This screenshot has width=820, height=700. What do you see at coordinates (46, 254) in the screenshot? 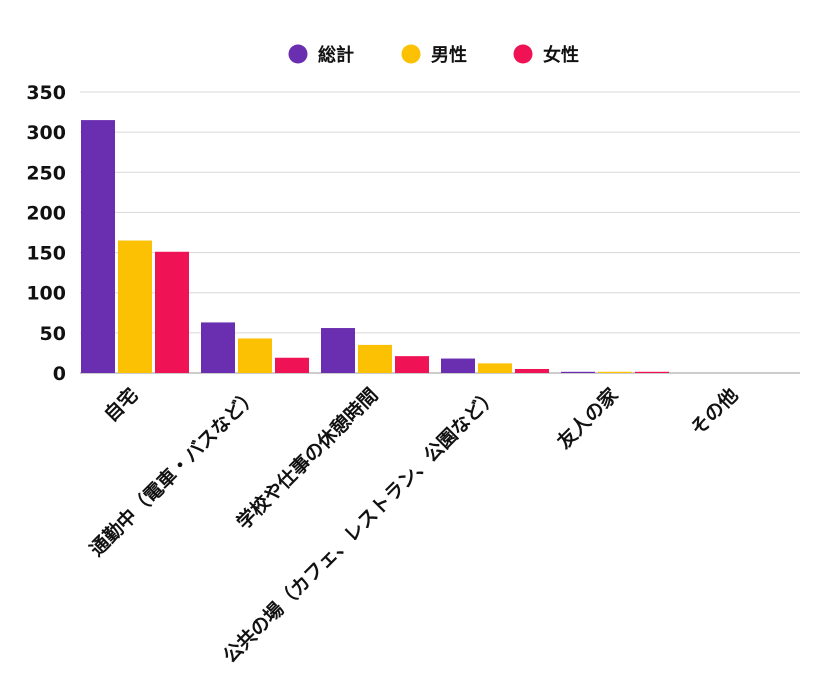
I see `y-tick-label: 150` at bounding box center [46, 254].